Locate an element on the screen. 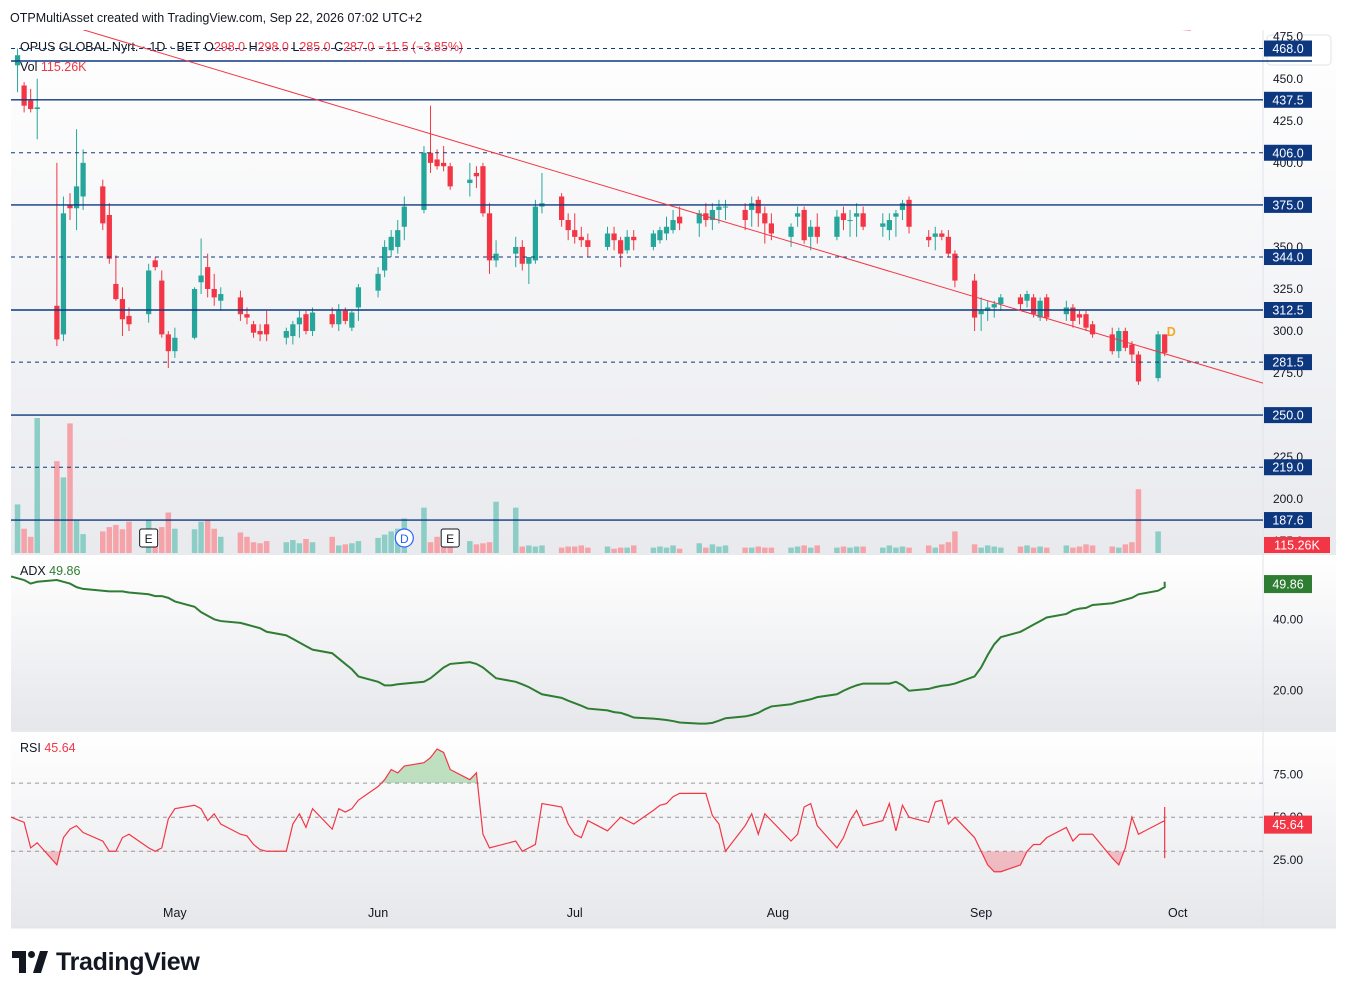 Image resolution: width=1347 pixels, height=996 pixels. tradingview-logo-text: TradingView is located at coordinates (128, 961).